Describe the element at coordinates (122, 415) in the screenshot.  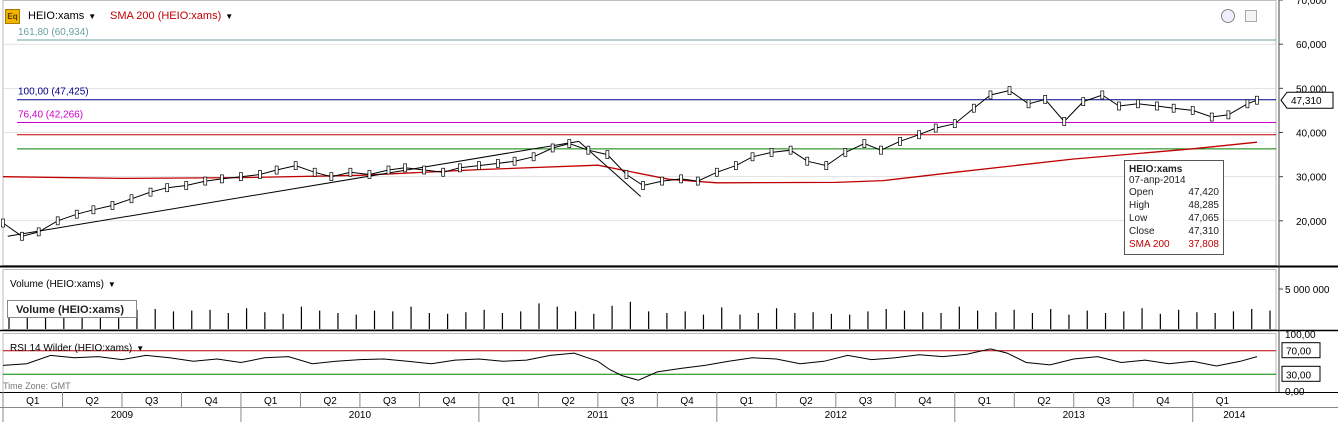
I see `year-label: 2009` at that location.